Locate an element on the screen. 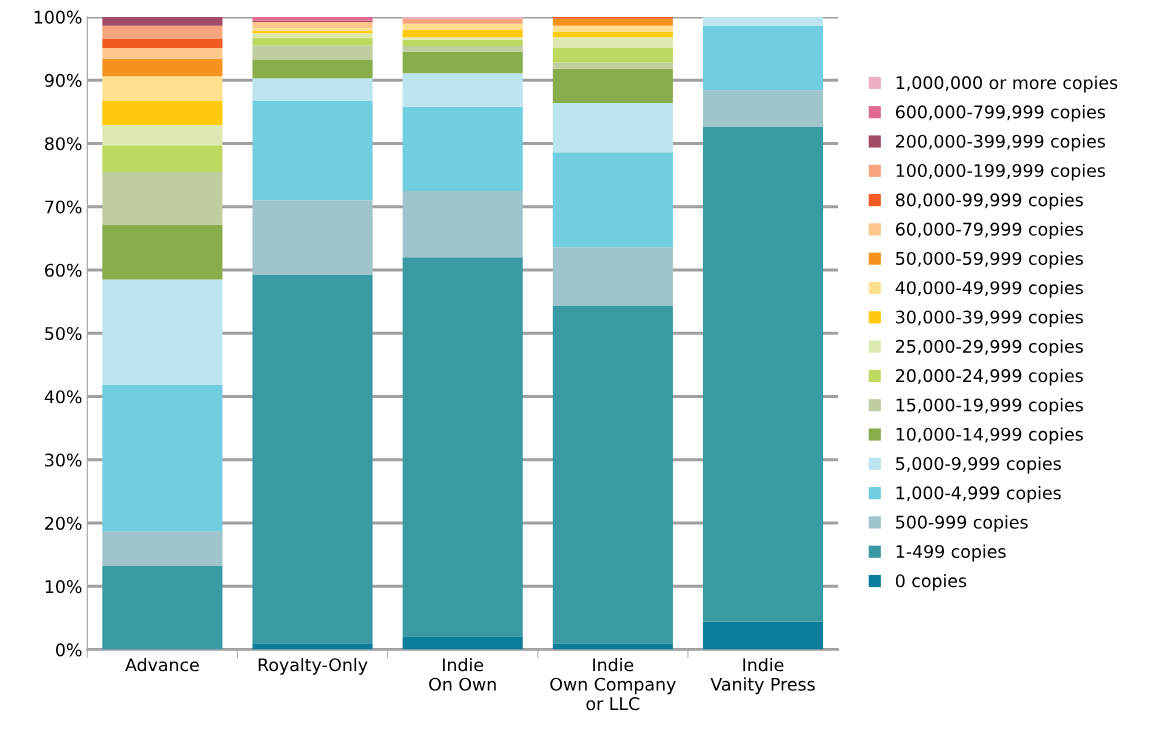  legend-label: 1,000-4,999 copies is located at coordinates (978, 494).